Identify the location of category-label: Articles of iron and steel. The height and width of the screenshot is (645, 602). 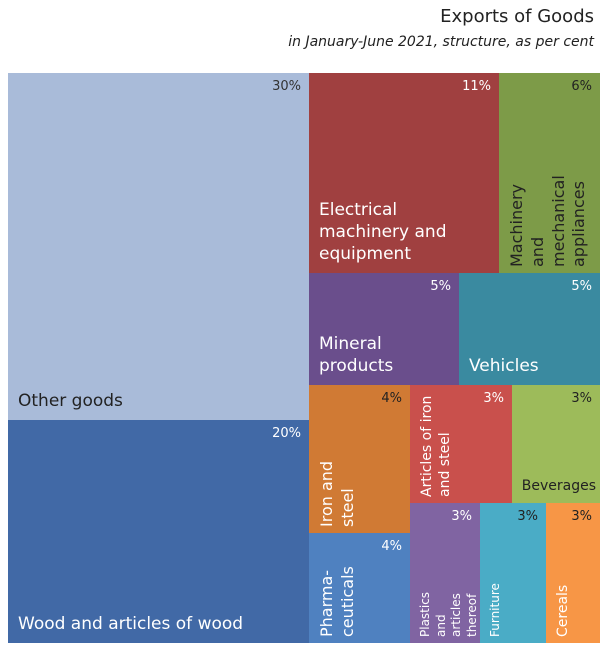
(436, 446).